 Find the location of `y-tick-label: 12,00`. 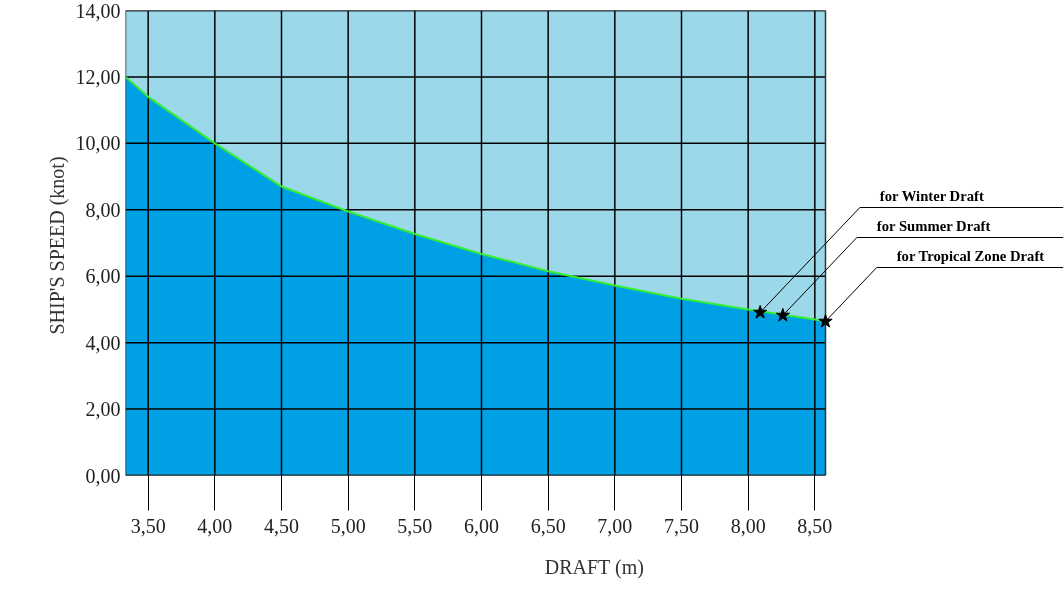

y-tick-label: 12,00 is located at coordinates (98, 76).